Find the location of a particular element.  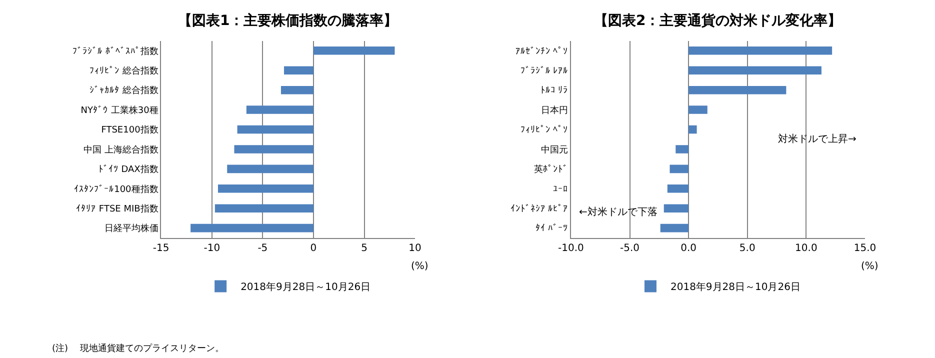

y-tick-label: 日本円 is located at coordinates (554, 110).